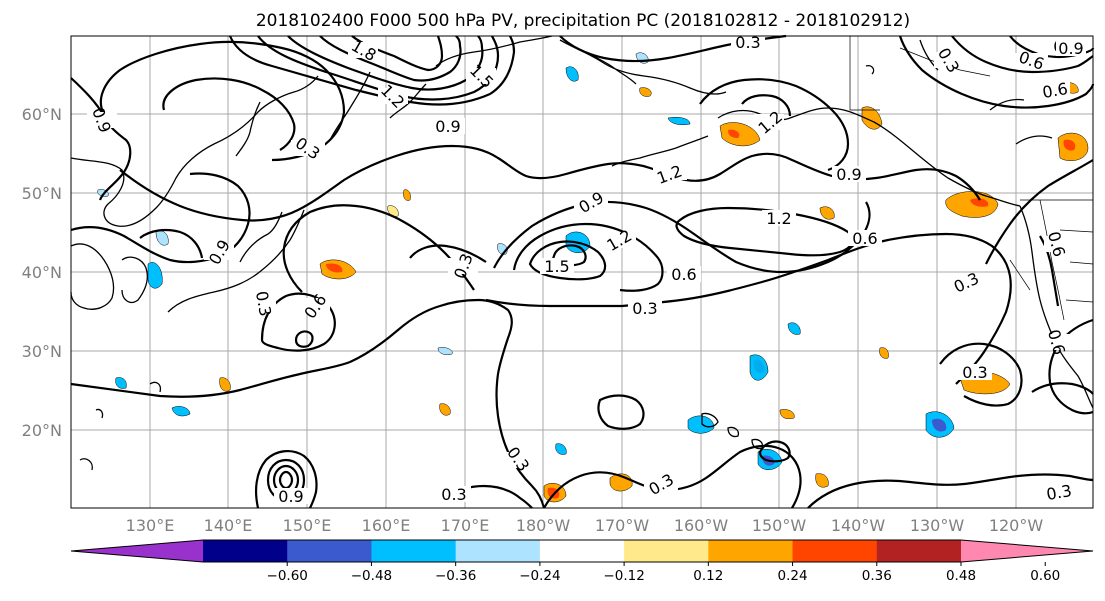 Image resolution: width=1105 pixels, height=601 pixels. What do you see at coordinates (708, 576) in the screenshot?
I see `colorbar-label: 0.12` at bounding box center [708, 576].